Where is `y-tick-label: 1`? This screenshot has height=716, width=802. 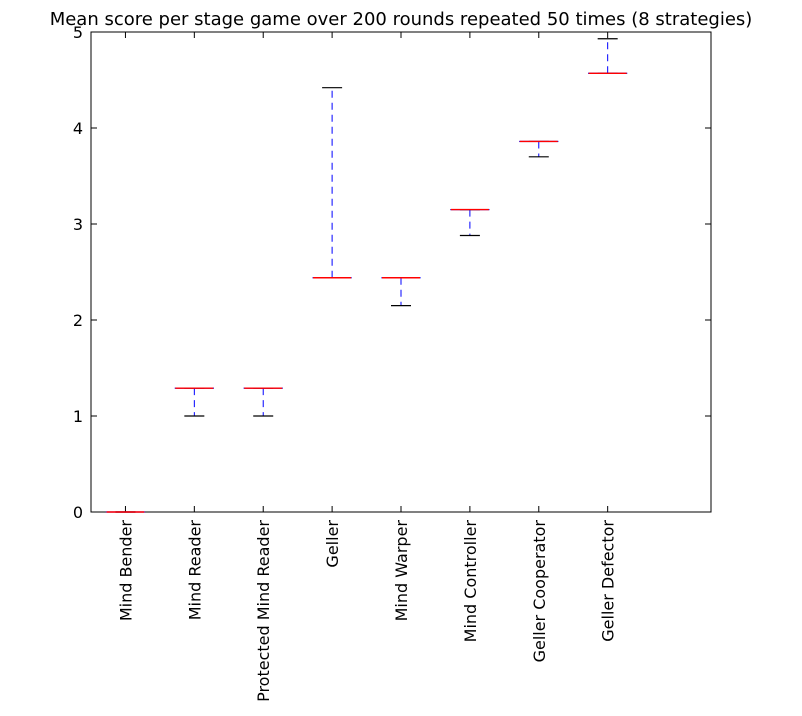 y-tick-label: 1 is located at coordinates (78, 416).